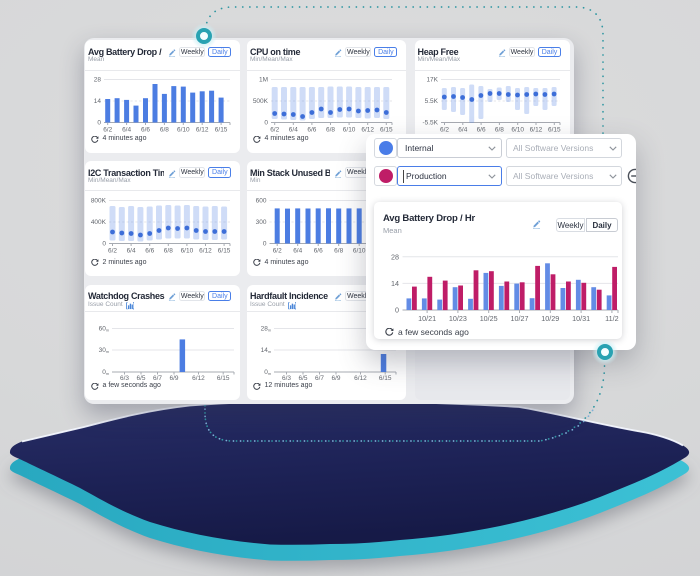  Describe the element at coordinates (431, 101) in the screenshot. I see `svg-text: 5.5K` at that location.